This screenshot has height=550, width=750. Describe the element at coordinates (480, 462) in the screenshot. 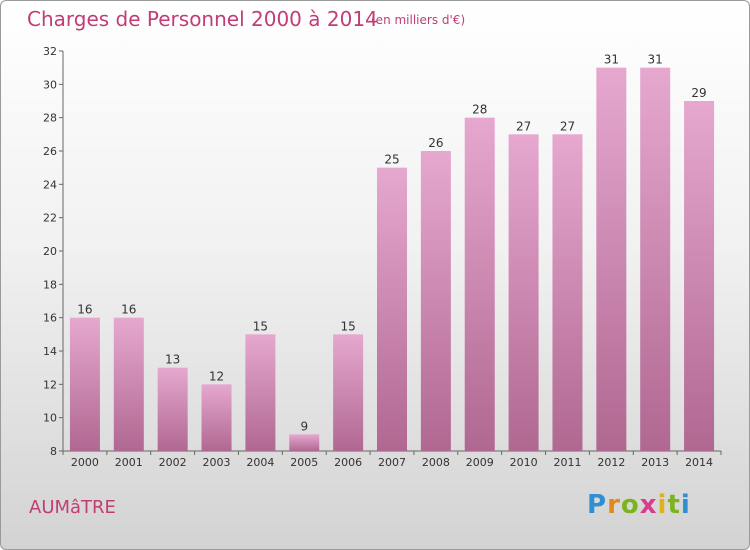

I see `x-tick-label: 2009` at that location.